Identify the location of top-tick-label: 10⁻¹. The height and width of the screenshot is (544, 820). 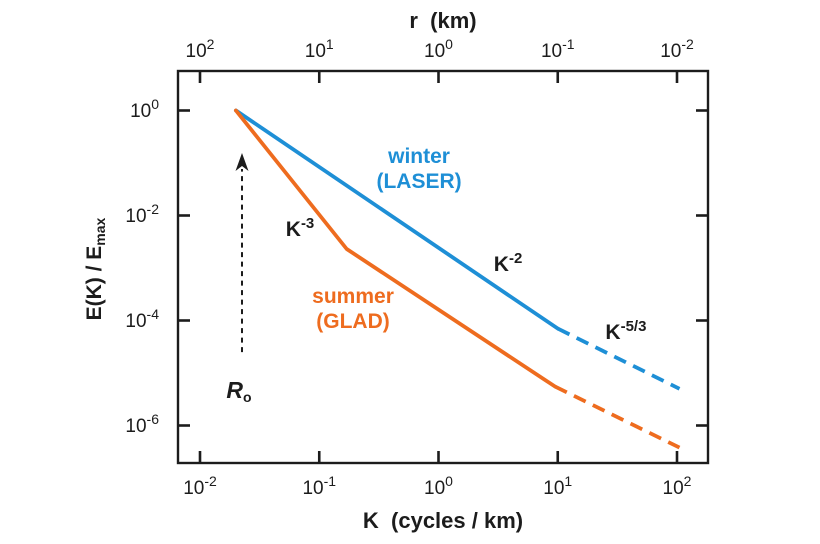
(558, 49).